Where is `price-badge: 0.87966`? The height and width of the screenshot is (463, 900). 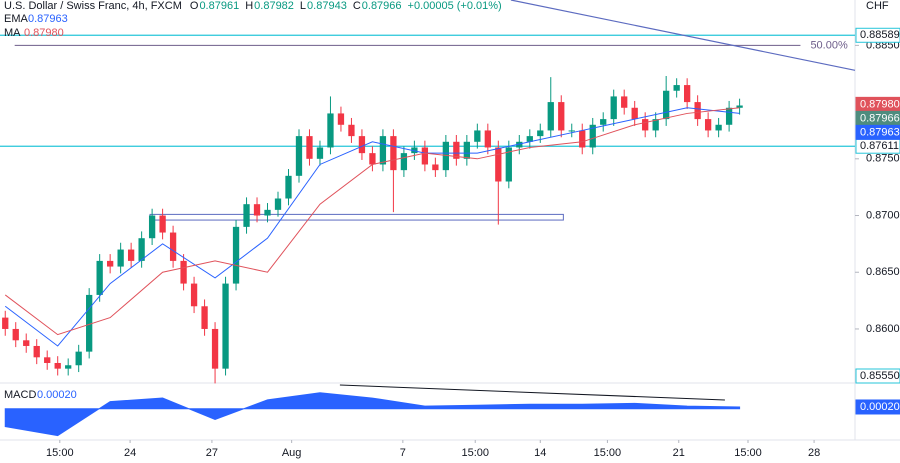
price-badge: 0.87966 is located at coordinates (880, 118).